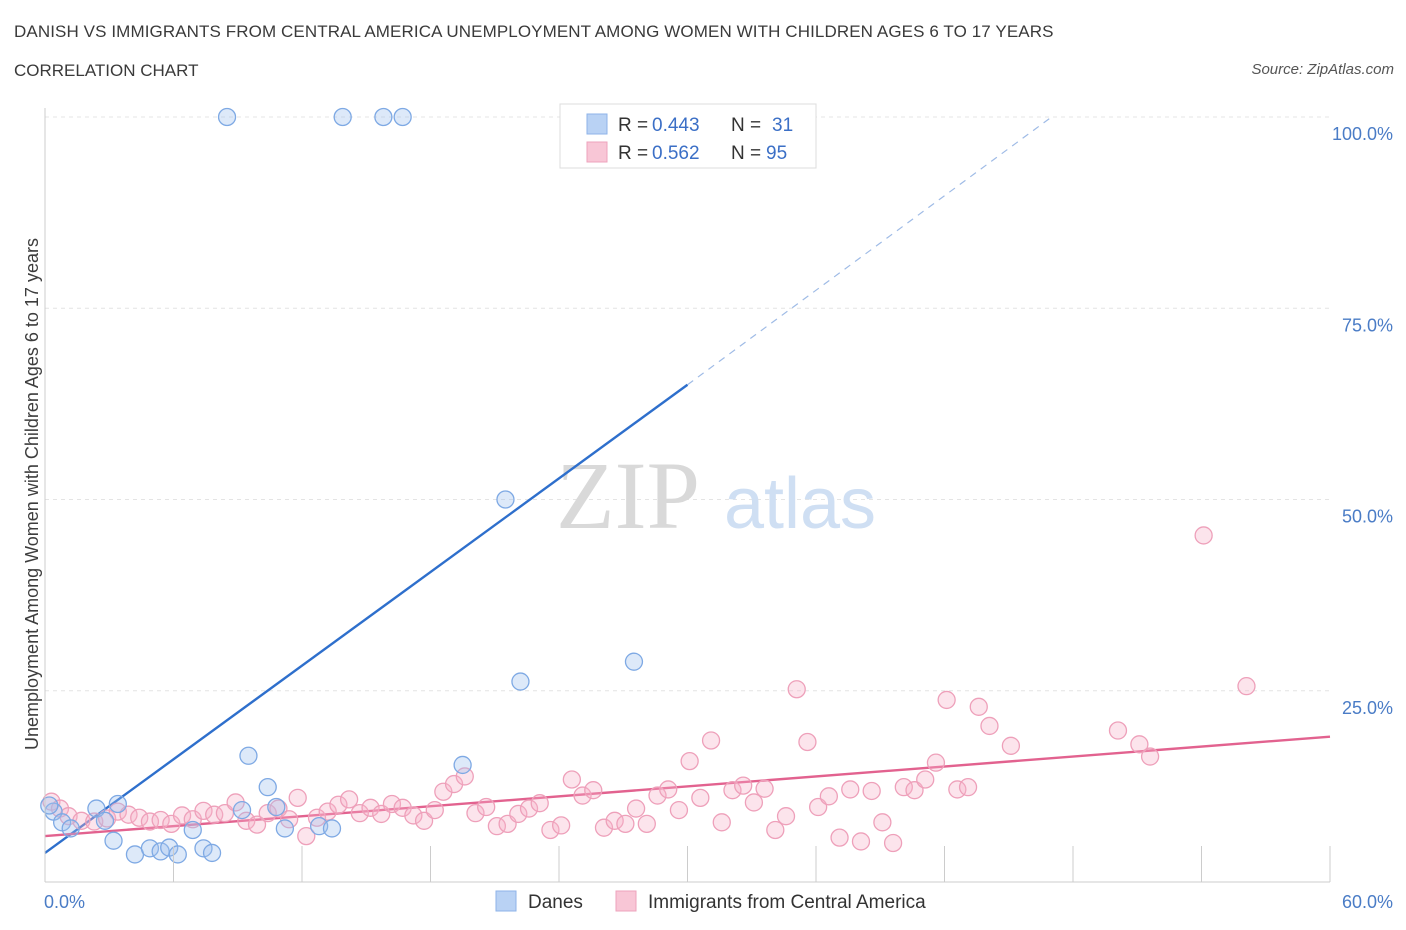 Image resolution: width=1406 pixels, height=930 pixels. Describe the element at coordinates (628, 495) in the screenshot. I see `watermark-zip: ZIP` at that location.